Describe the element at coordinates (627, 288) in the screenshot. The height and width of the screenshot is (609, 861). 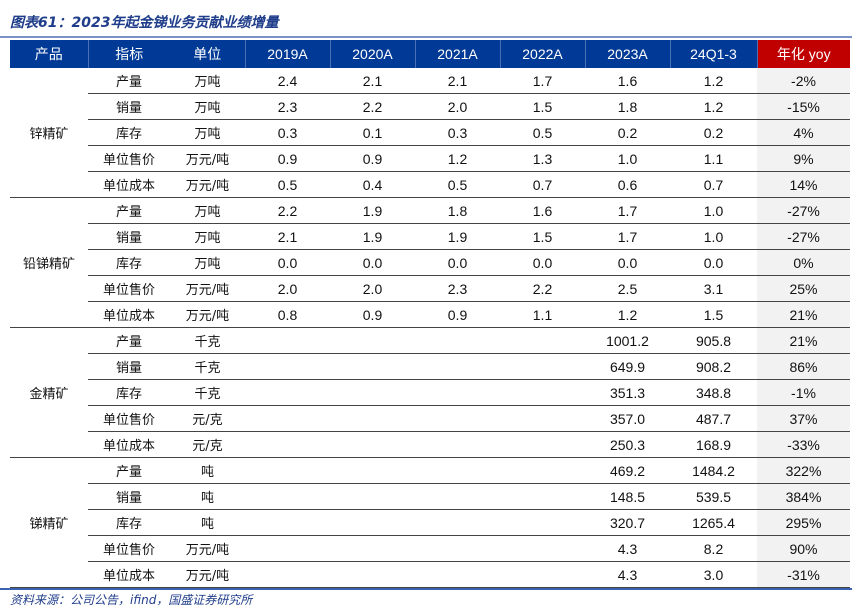
I see `value-cell: 2.5` at that location.